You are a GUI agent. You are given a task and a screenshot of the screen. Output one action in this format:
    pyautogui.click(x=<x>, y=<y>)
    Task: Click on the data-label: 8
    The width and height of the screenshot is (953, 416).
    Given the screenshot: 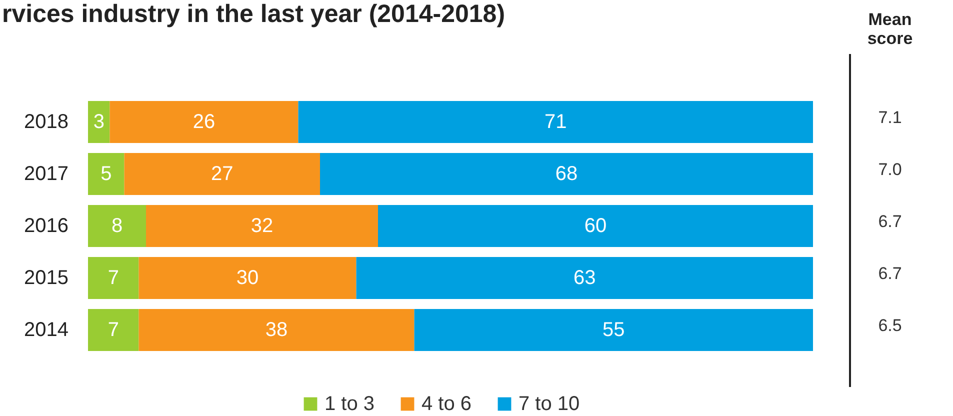 What is the action you would take?
    pyautogui.click(x=117, y=226)
    